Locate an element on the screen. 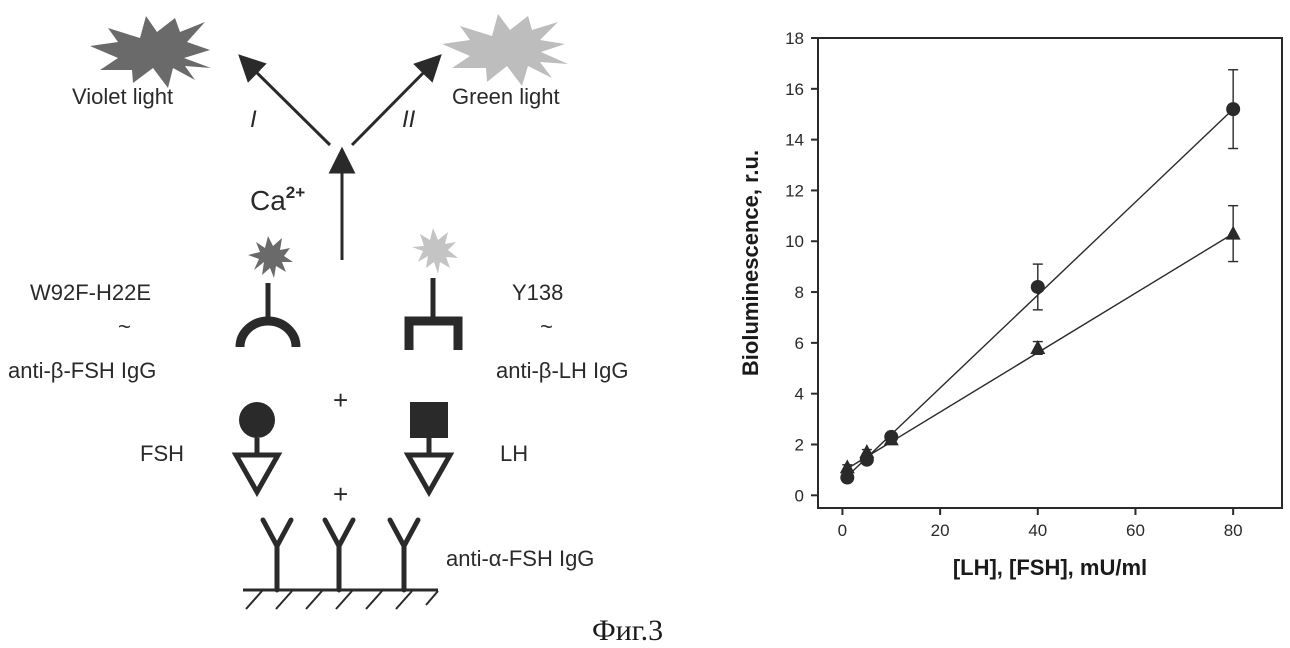 Image resolution: width=1290 pixels, height=648 pixels. lh-triangle-icon is located at coordinates (429, 473).